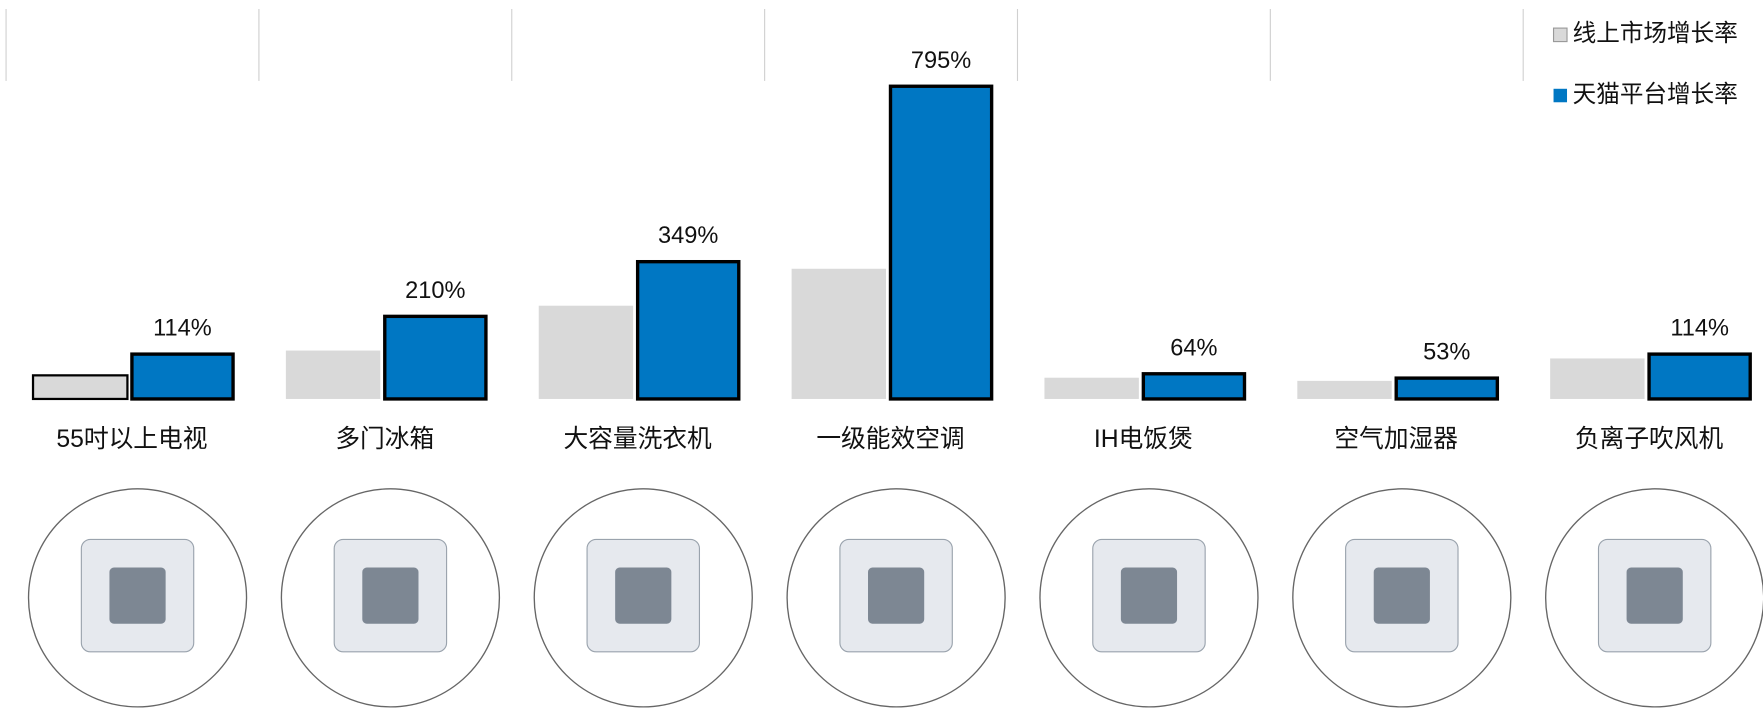 The width and height of the screenshot is (1763, 708). What do you see at coordinates (384, 439) in the screenshot?
I see `x-tick-label: 多门冰箱` at bounding box center [384, 439].